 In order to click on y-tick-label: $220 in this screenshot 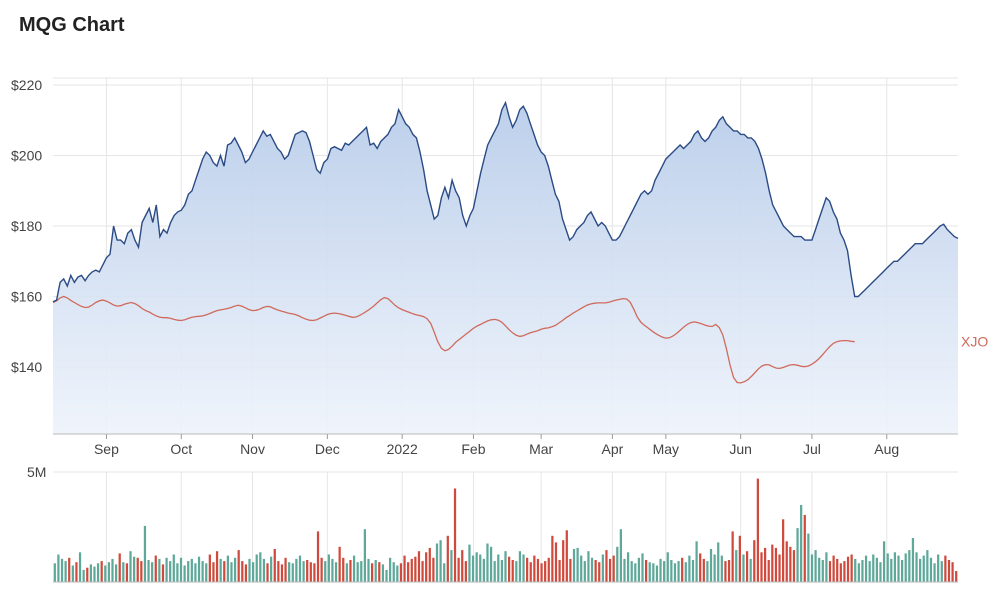, I will do `click(26, 85)`.